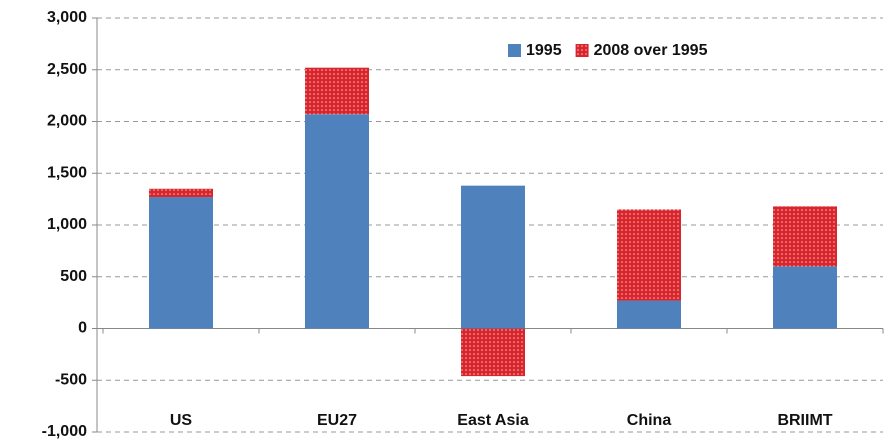 Image resolution: width=884 pixels, height=440 pixels. What do you see at coordinates (337, 420) in the screenshot?
I see `x-tick-label: EU27` at bounding box center [337, 420].